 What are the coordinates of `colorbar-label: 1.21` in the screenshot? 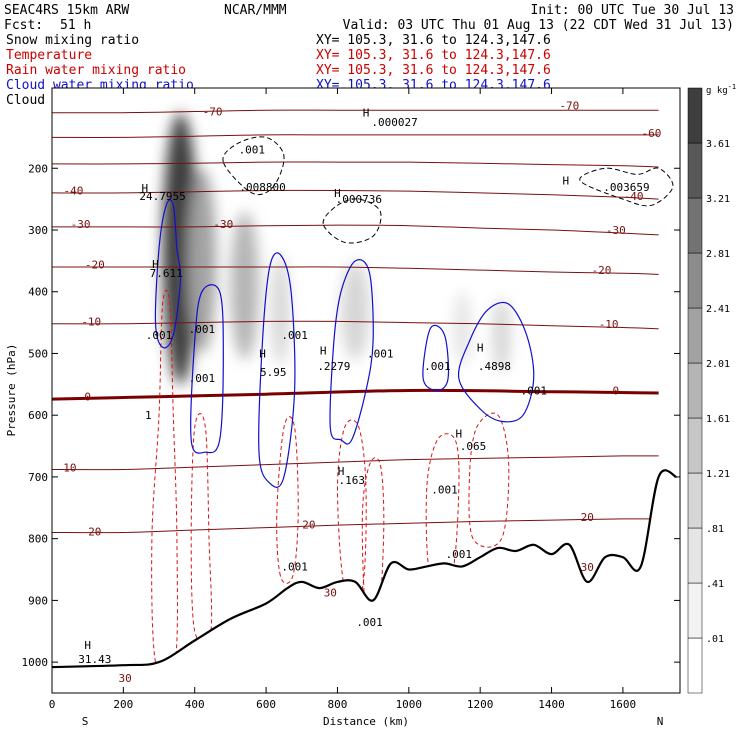 It's located at (718, 474).